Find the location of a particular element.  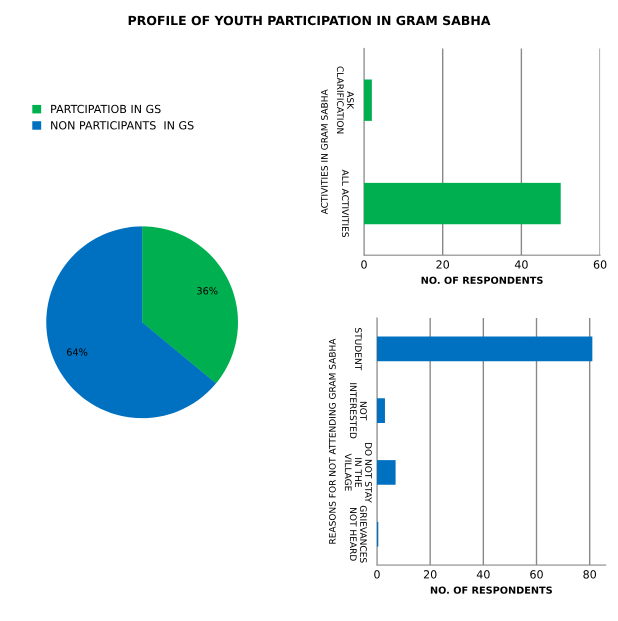

legend-label: PARTCIPATIOB IN GS is located at coordinates (106, 109).